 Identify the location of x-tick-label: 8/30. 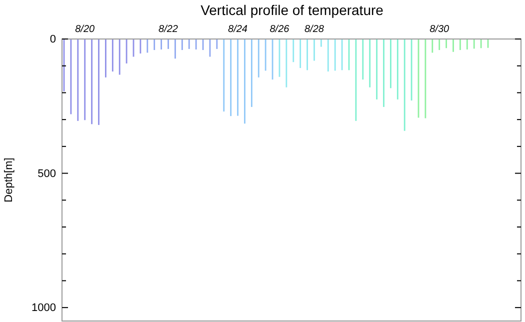
(440, 29).